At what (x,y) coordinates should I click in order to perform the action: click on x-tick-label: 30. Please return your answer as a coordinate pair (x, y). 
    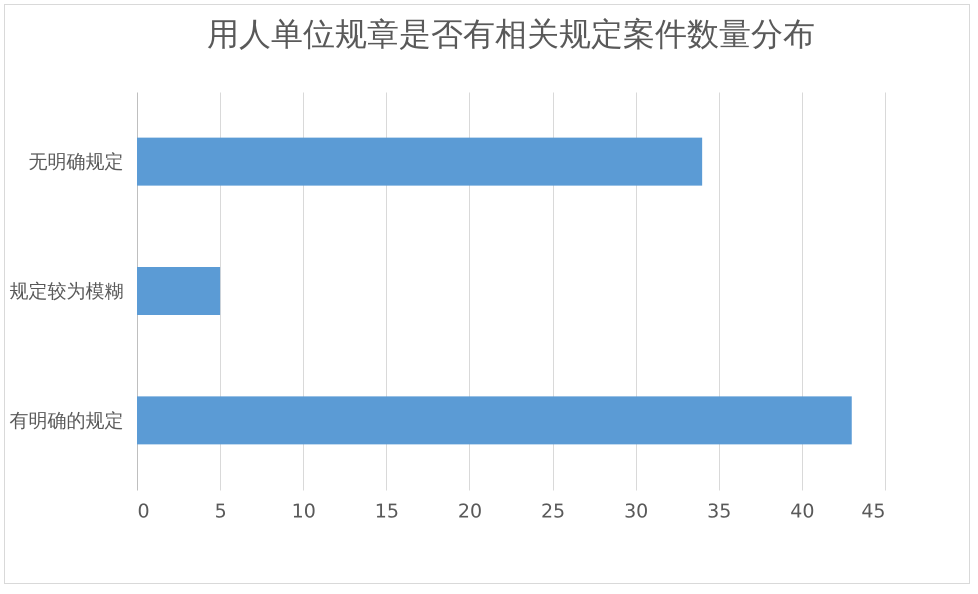
    Looking at the image, I should click on (636, 511).